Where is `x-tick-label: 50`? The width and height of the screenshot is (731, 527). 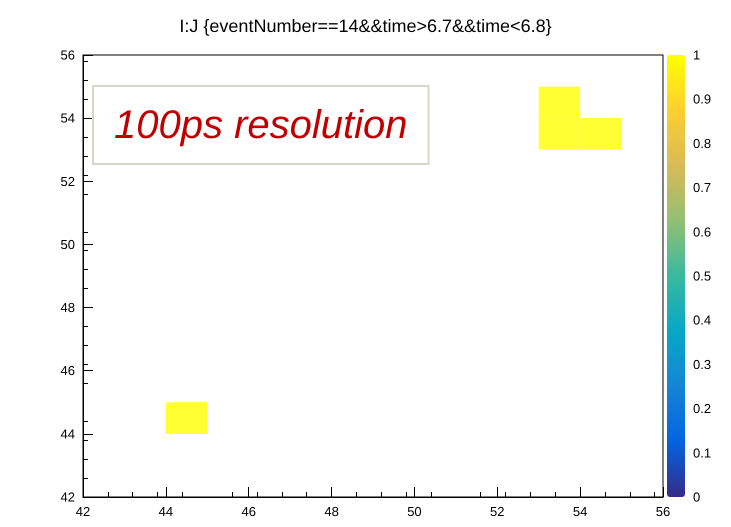
x-tick-label: 50 is located at coordinates (414, 511).